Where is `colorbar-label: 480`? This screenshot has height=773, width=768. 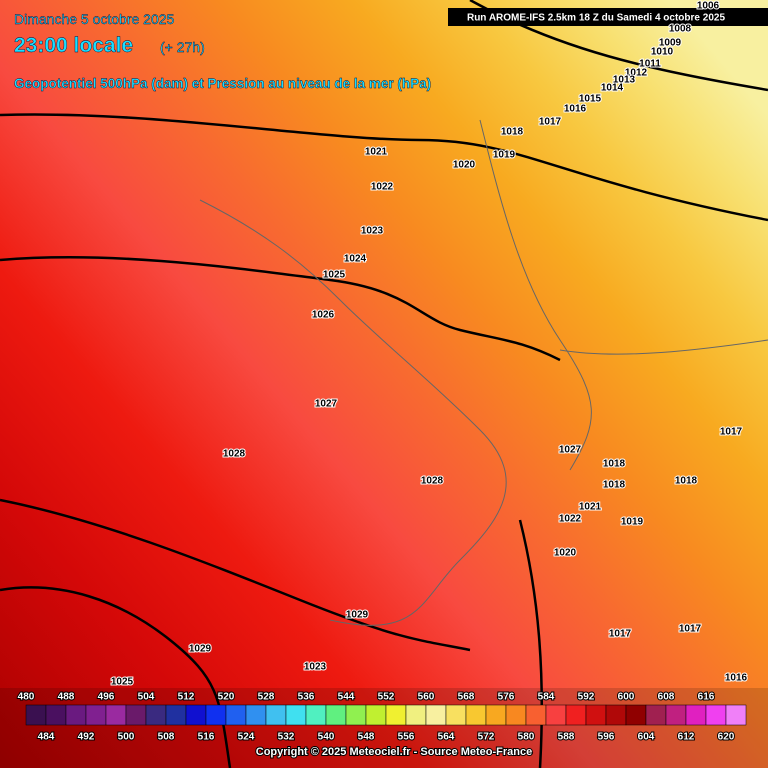
colorbar-label: 480 is located at coordinates (26, 697).